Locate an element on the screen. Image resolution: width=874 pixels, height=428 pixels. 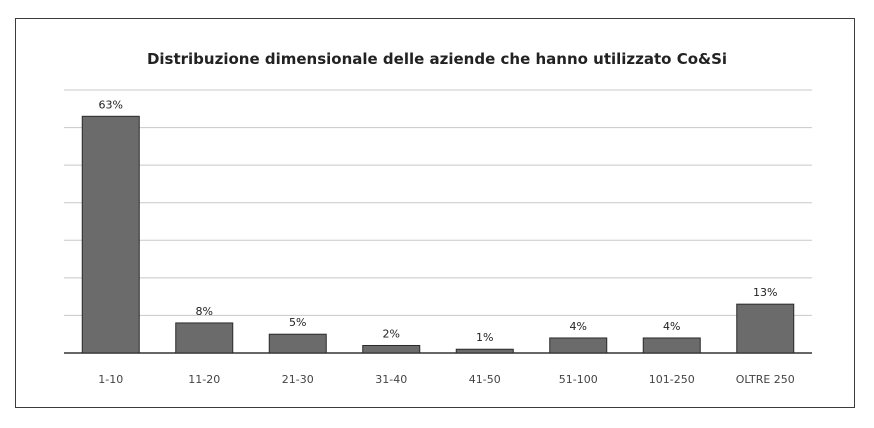
x-tick-label: 1-10 is located at coordinates (110, 379).